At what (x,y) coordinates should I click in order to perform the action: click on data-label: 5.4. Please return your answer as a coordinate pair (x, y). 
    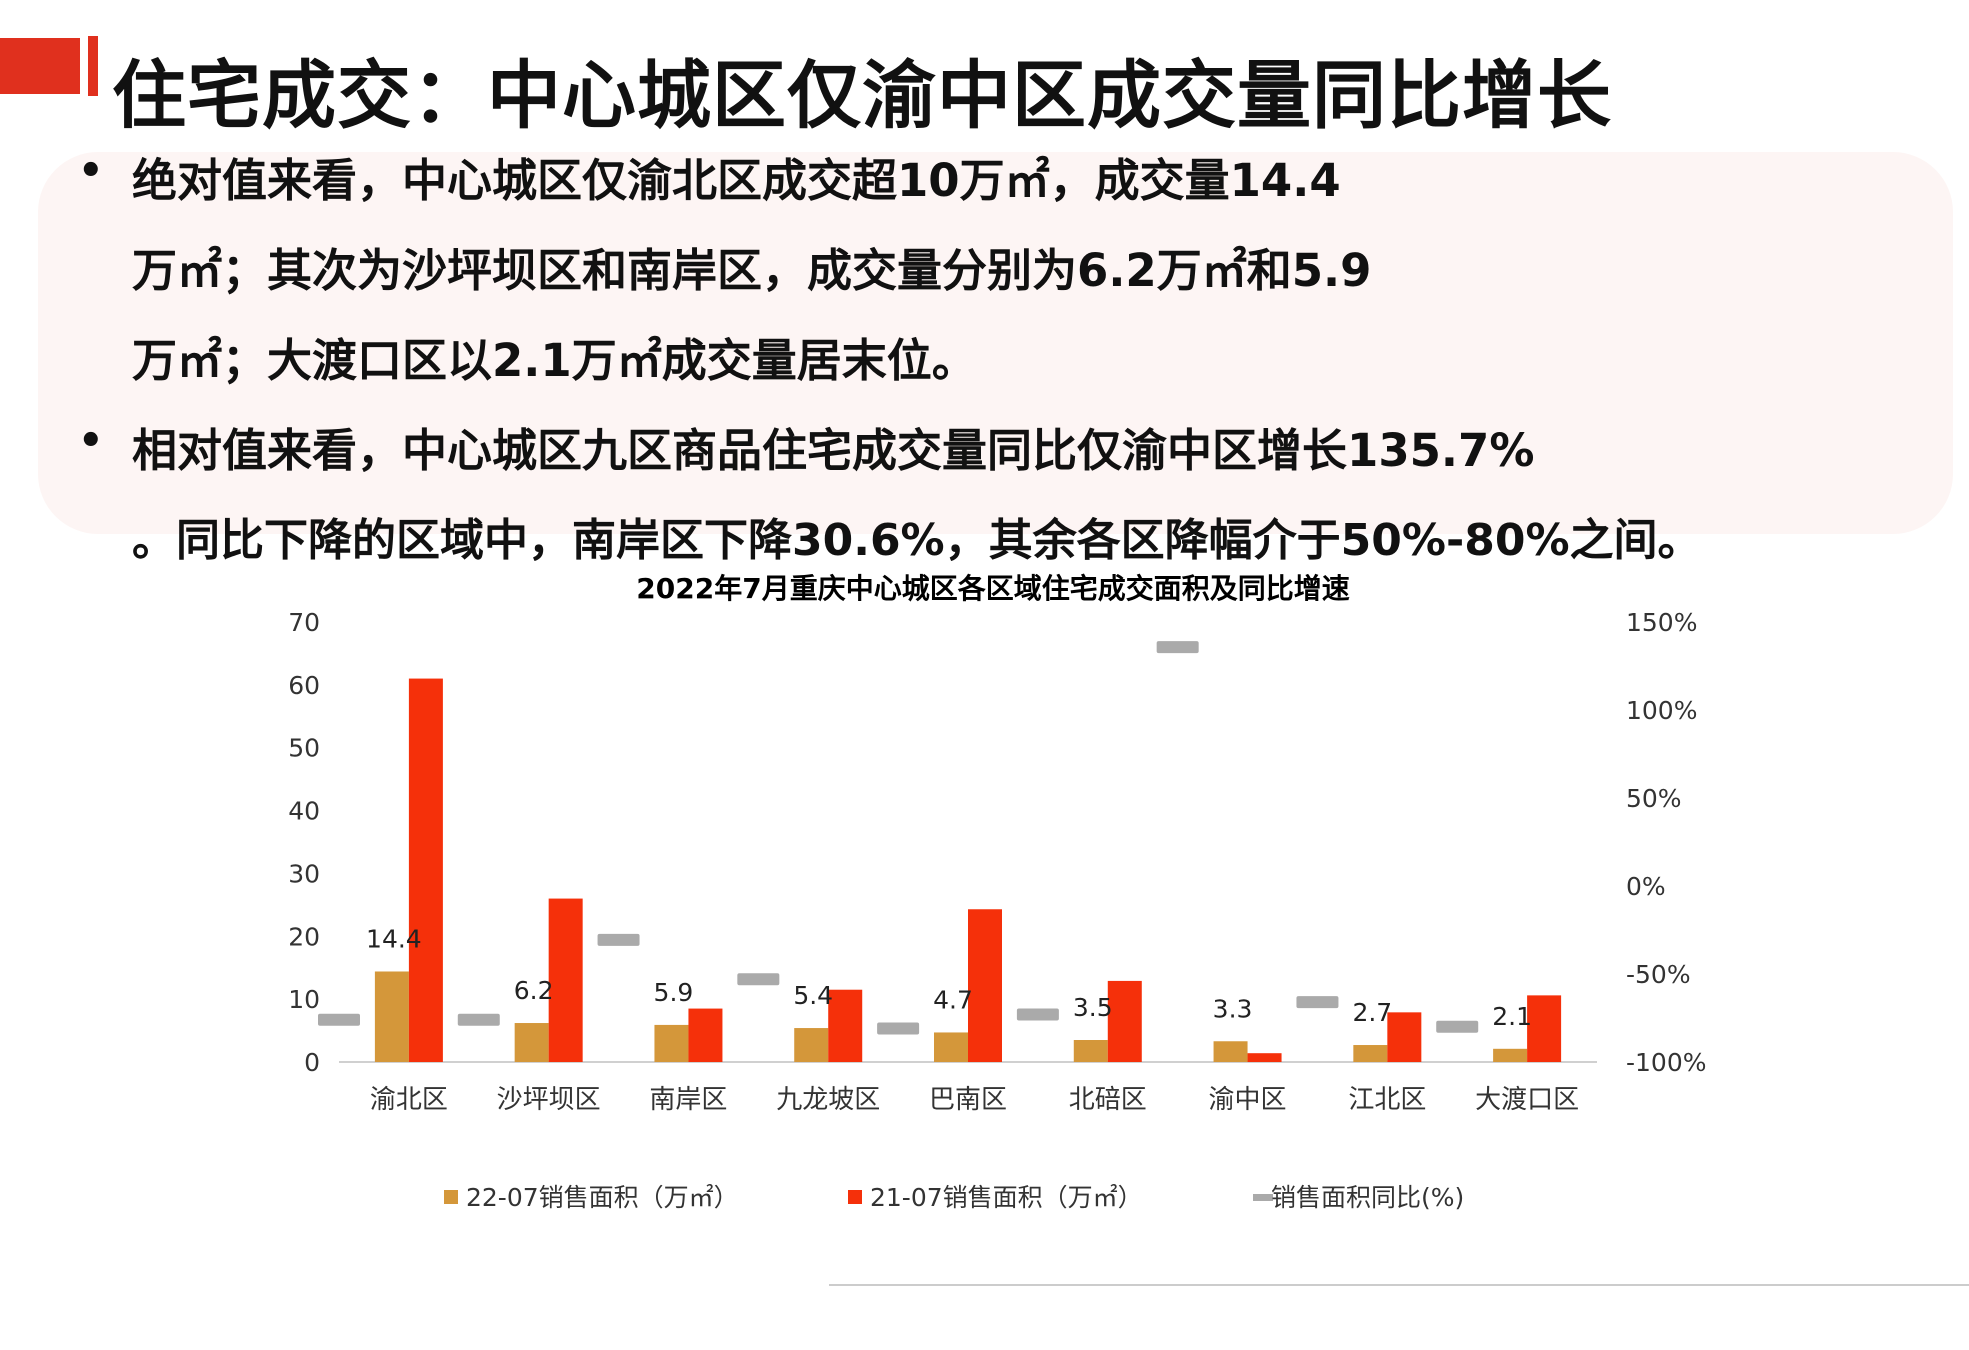
    Looking at the image, I should click on (813, 995).